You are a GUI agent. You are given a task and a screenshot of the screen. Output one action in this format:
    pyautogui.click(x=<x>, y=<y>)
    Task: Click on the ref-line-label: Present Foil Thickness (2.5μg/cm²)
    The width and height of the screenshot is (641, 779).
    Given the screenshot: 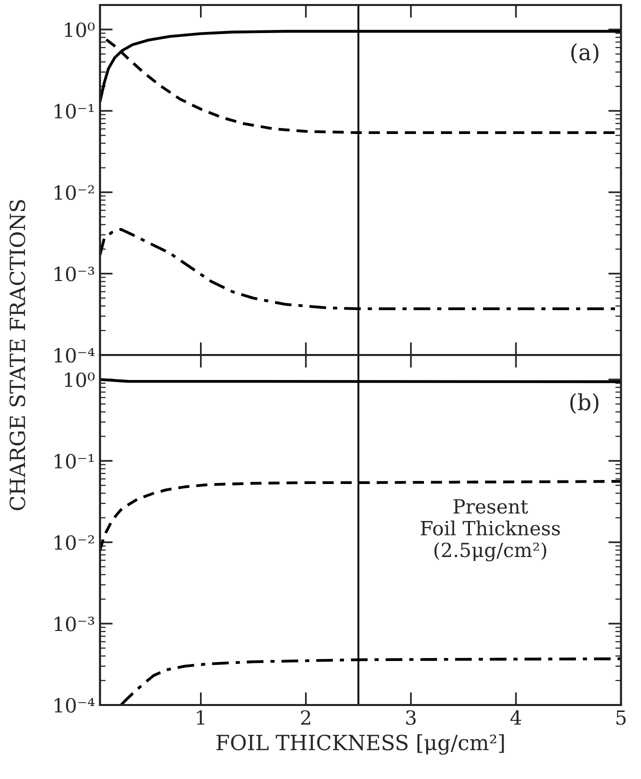 What is the action you would take?
    pyautogui.click(x=490, y=530)
    